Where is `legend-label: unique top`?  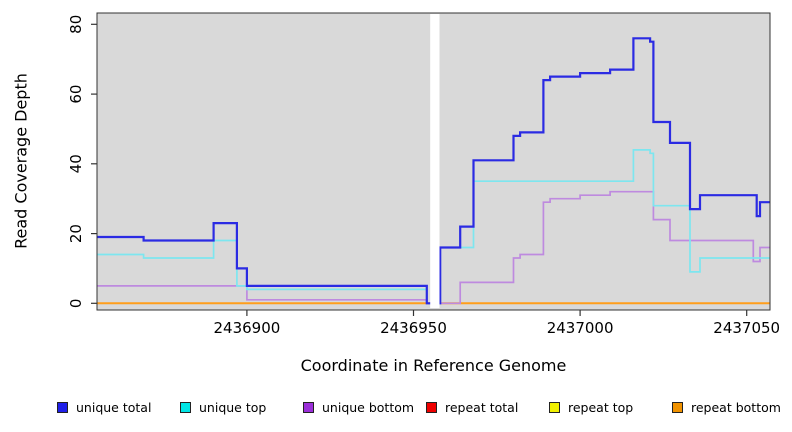
legend-label: unique top is located at coordinates (233, 407).